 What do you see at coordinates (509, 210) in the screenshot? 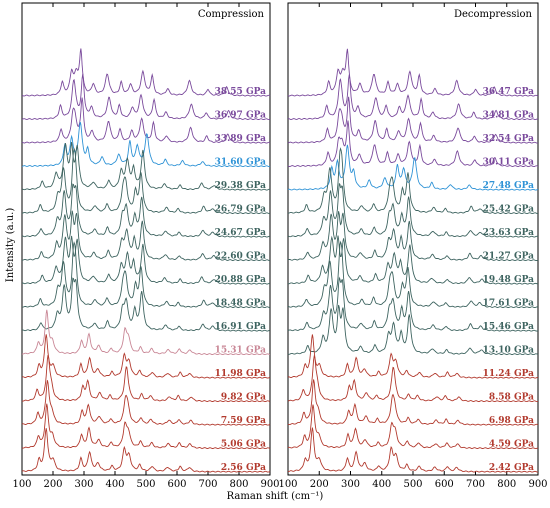
I see `series-label: 25.42 GPa` at bounding box center [509, 210].